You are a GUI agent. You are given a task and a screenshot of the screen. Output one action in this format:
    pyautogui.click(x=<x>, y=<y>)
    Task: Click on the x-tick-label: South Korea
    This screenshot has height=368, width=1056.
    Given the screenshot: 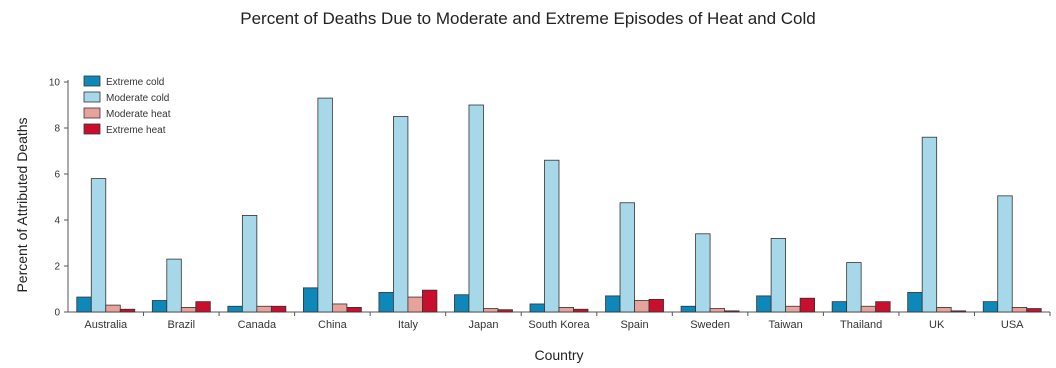 What is the action you would take?
    pyautogui.click(x=559, y=325)
    